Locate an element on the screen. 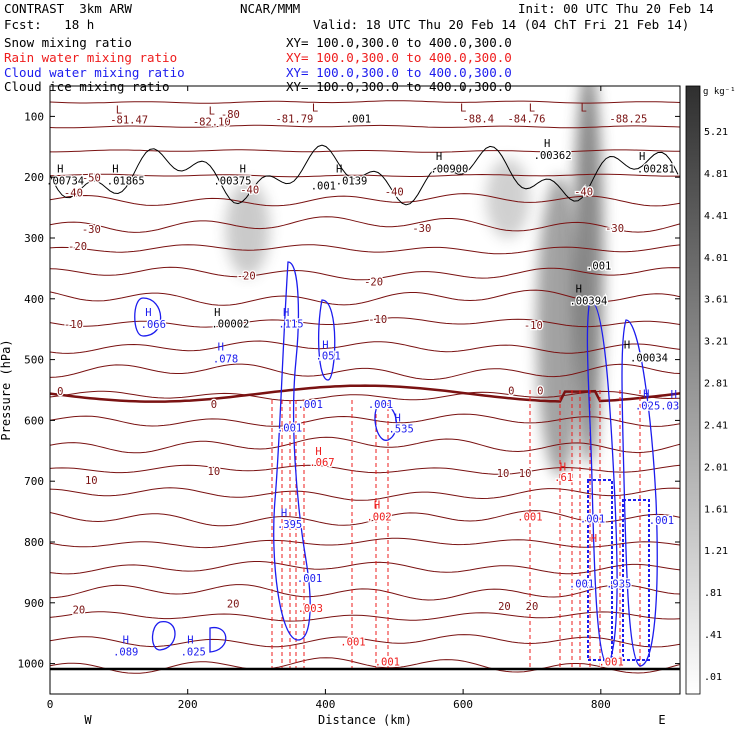 This screenshot has height=740, width=740. east-label: E is located at coordinates (661, 720).